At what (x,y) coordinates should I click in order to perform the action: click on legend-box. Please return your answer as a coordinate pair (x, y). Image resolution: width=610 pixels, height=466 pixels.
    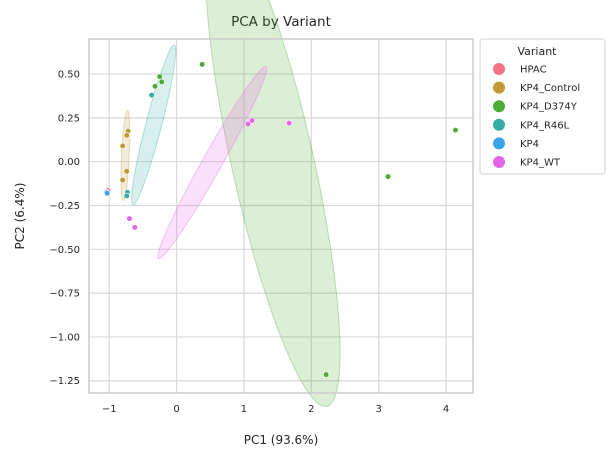
    Looking at the image, I should click on (542, 106).